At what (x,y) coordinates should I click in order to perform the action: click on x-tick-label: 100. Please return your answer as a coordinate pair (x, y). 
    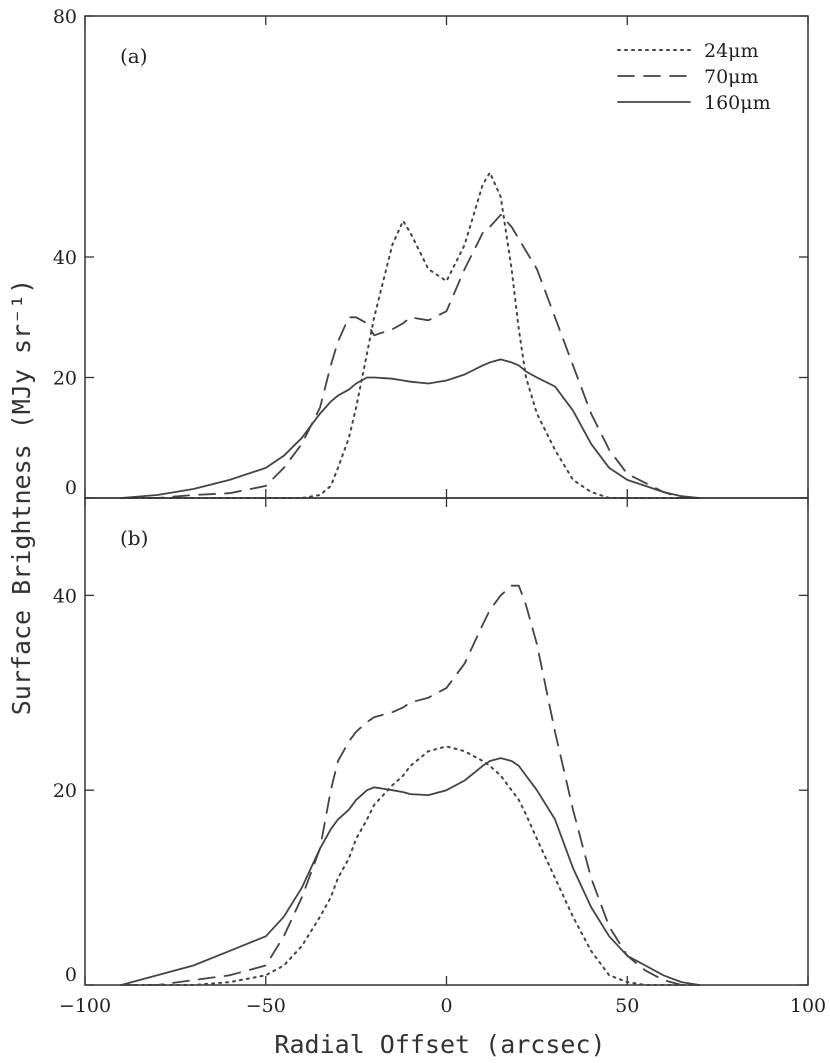
    Looking at the image, I should click on (808, 1006).